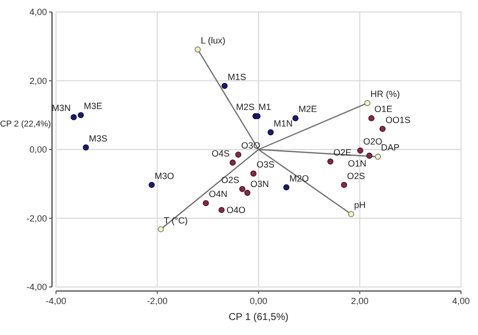 Image resolution: width=478 pixels, height=335 pixels. Describe the element at coordinates (61, 108) in the screenshot. I see `data-label: M3N` at that location.